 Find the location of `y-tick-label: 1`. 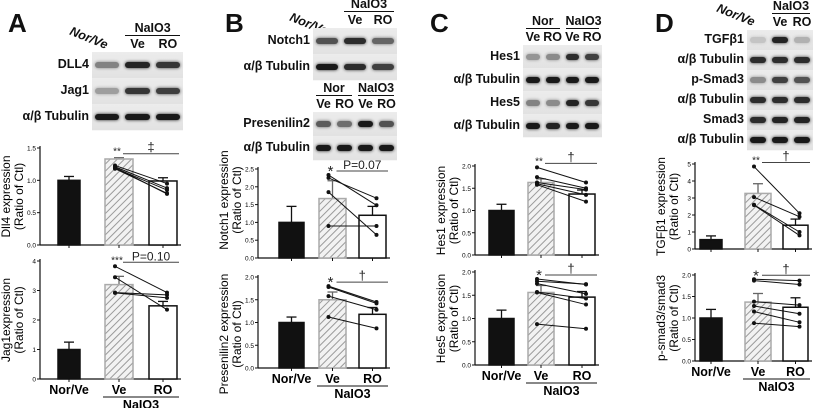

y-tick-label: 1 is located at coordinates (34, 350).